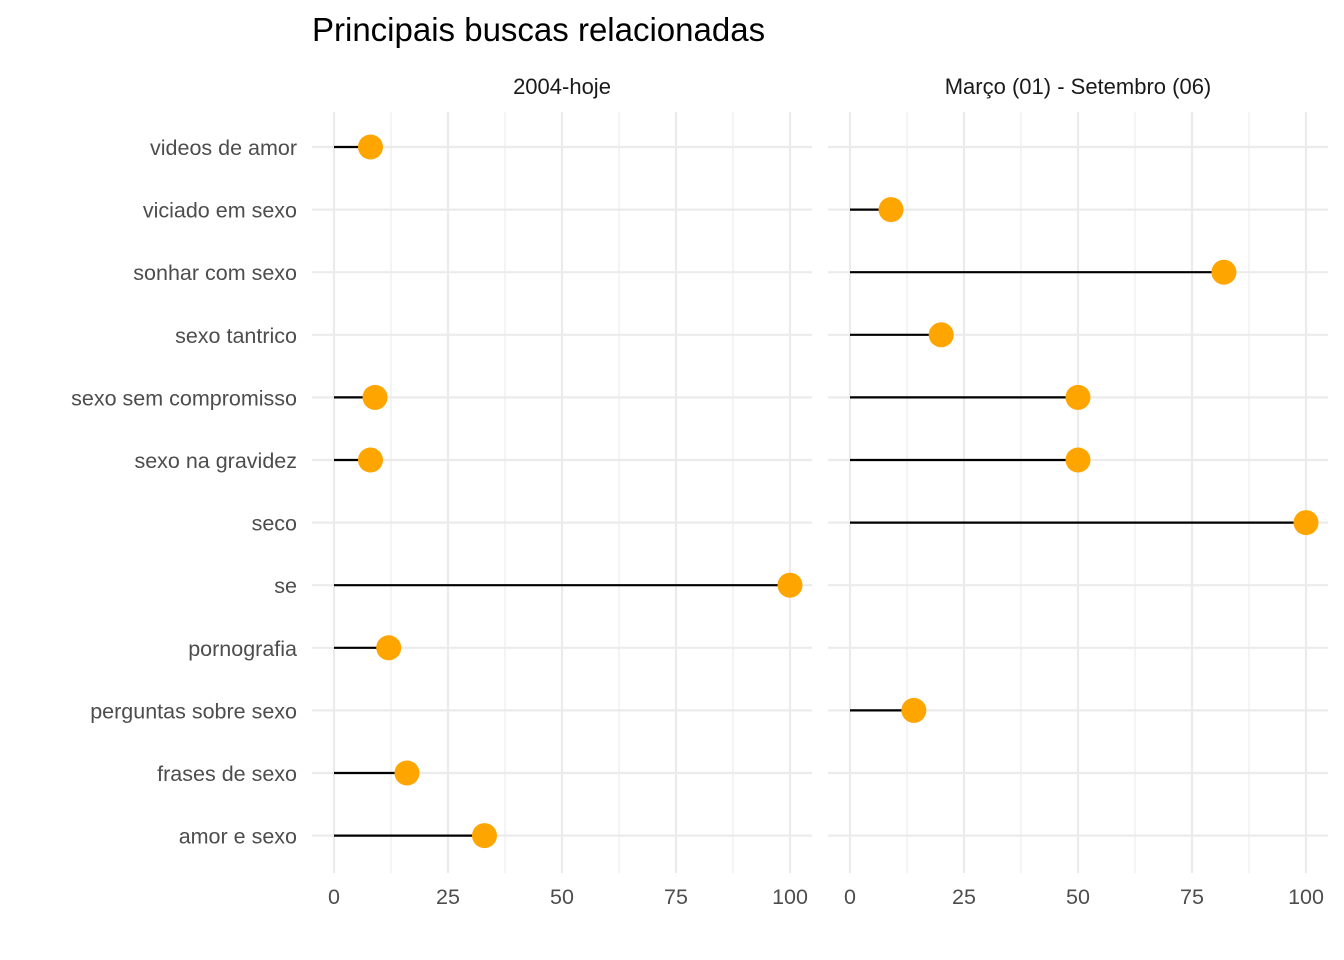 The width and height of the screenshot is (1344, 960). What do you see at coordinates (285, 586) in the screenshot?
I see `category-label-se: se` at bounding box center [285, 586].